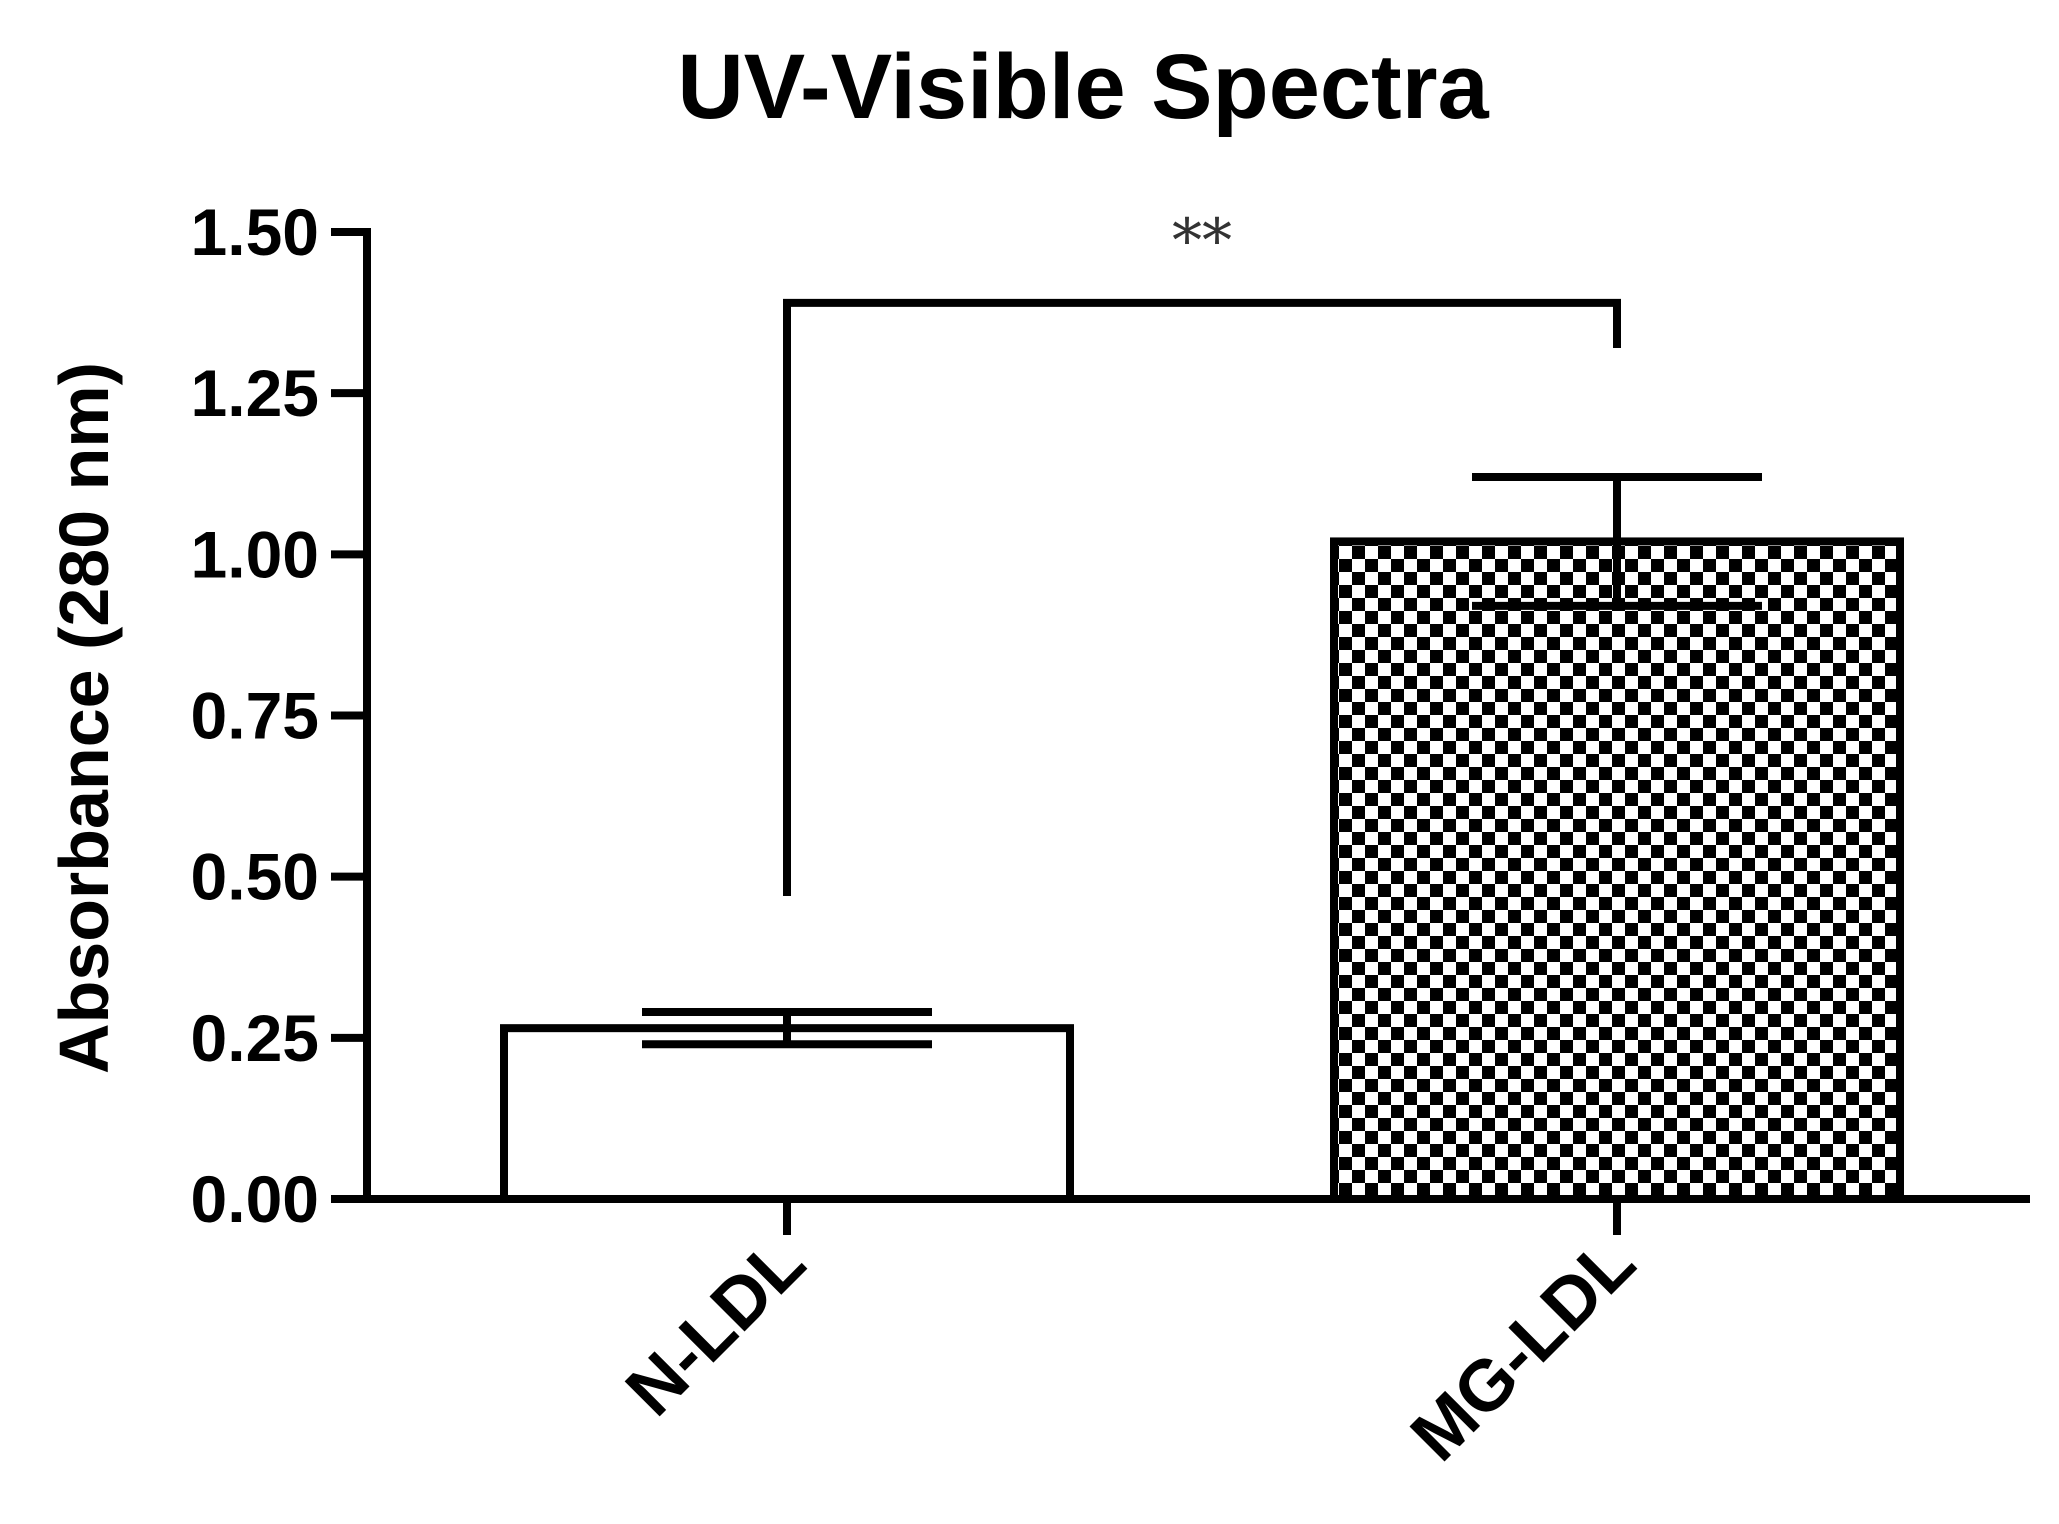  Describe the element at coordinates (715, 1326) in the screenshot. I see `x-category-label: N-LDL` at that location.